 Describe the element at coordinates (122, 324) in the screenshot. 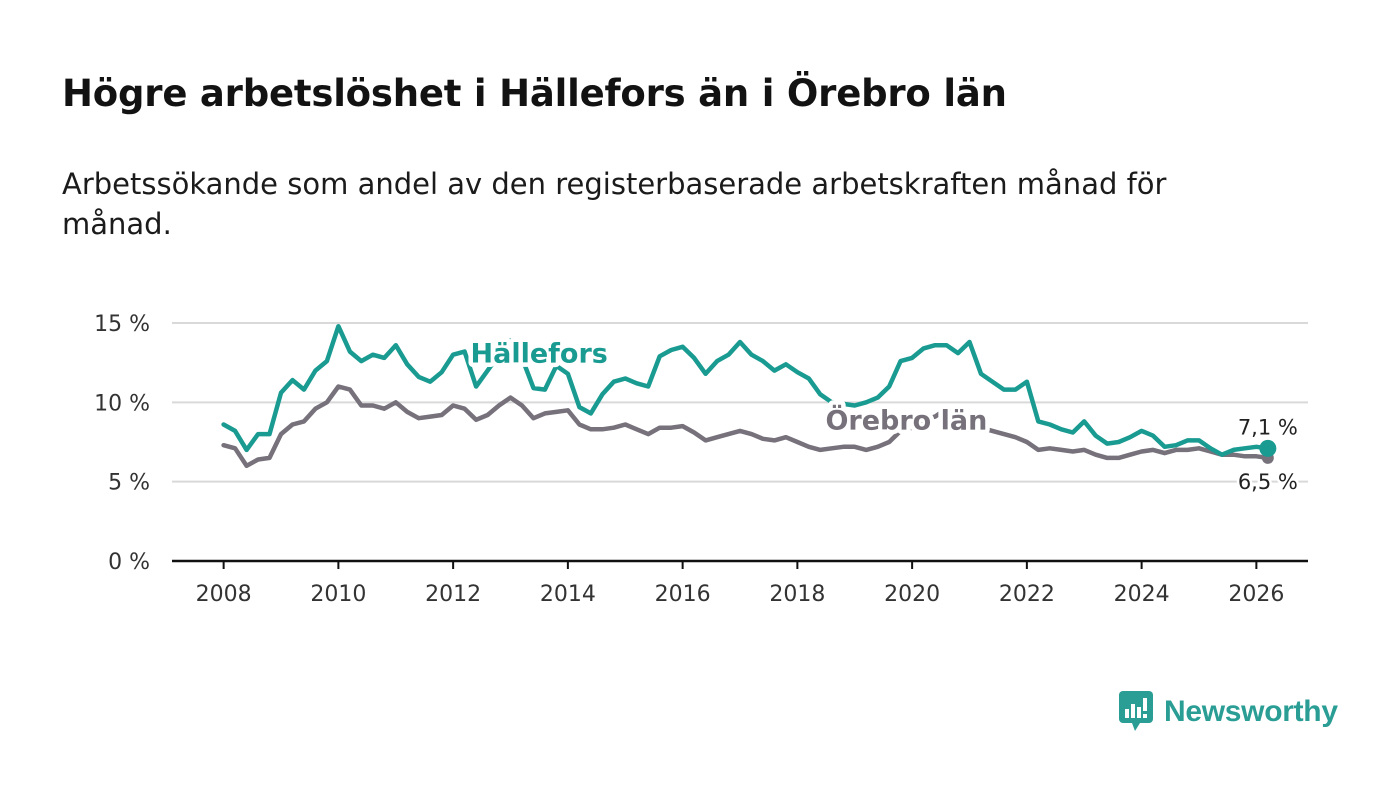

I see `y-tick-label: 15 %` at that location.